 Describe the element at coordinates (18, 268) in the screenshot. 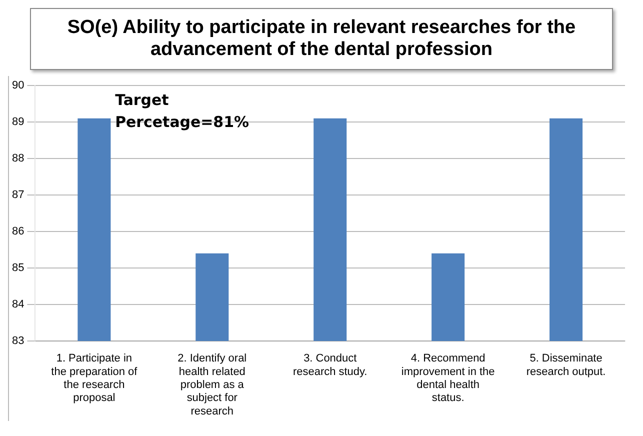

I see `y-tick-label: 85` at that location.